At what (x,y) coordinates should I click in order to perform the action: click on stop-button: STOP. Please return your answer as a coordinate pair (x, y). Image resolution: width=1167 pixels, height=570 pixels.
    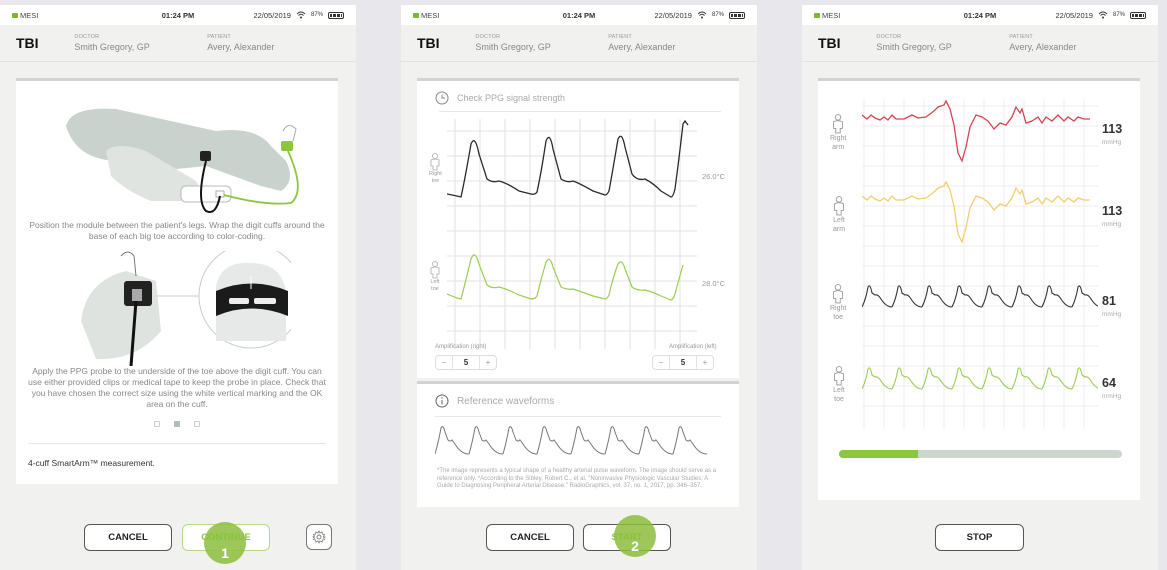
    Looking at the image, I should click on (979, 537).